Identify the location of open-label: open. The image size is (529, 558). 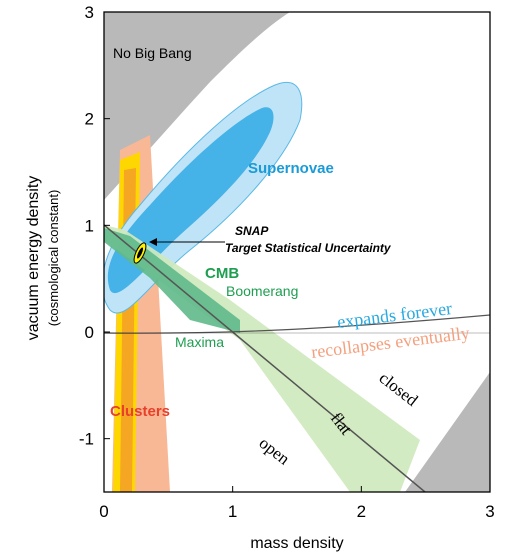
(275, 451).